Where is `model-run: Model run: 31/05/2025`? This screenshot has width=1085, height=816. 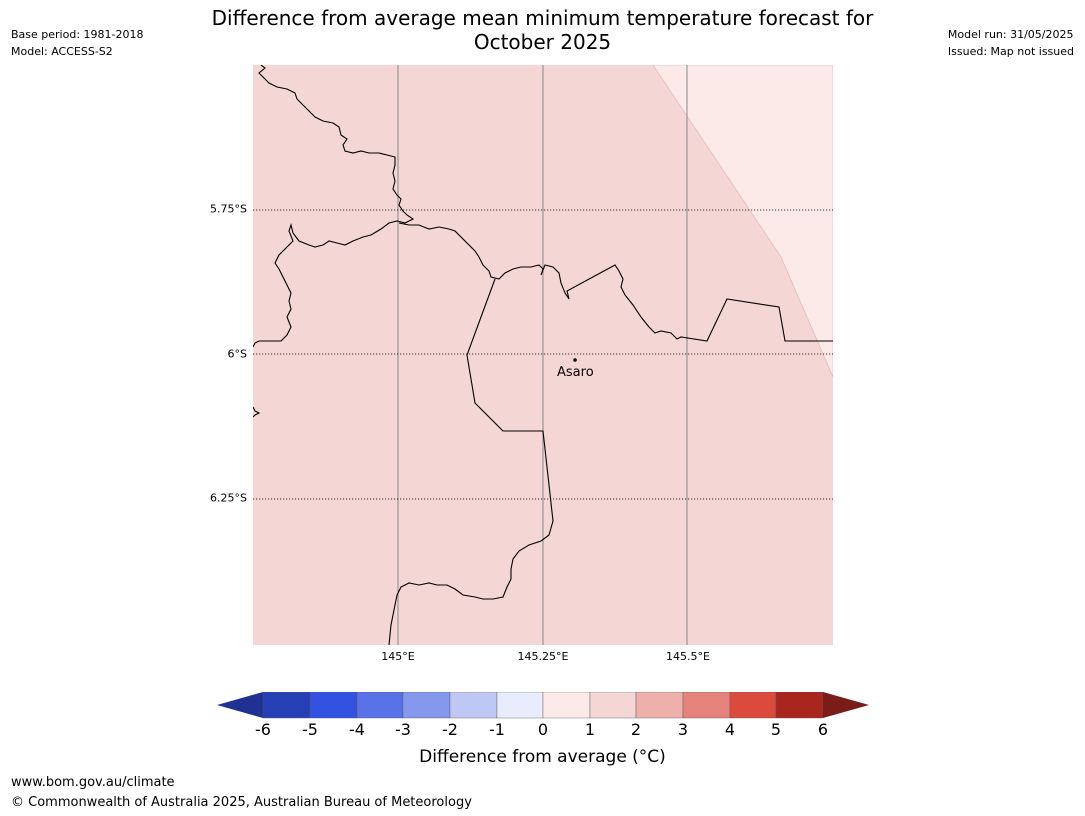
model-run: Model run: 31/05/2025 is located at coordinates (1010, 34).